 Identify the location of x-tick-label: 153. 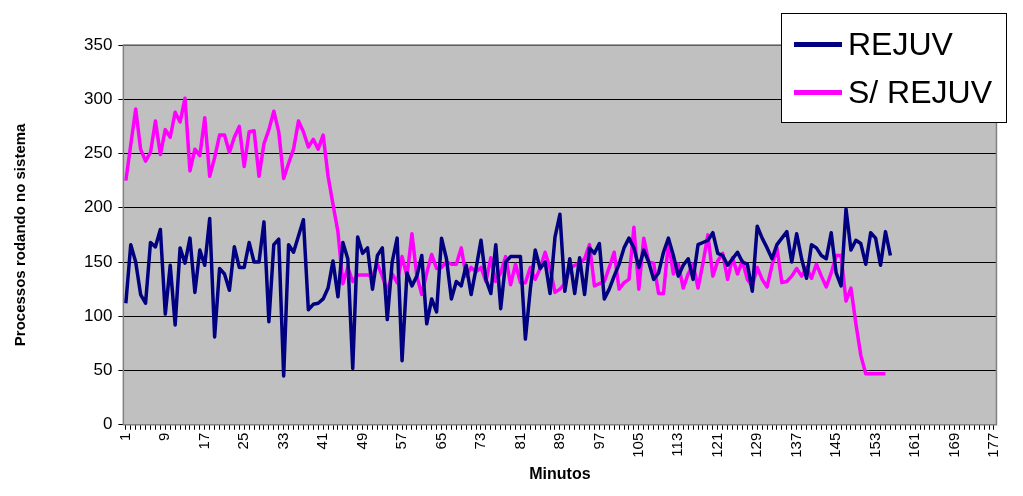
(874, 445).